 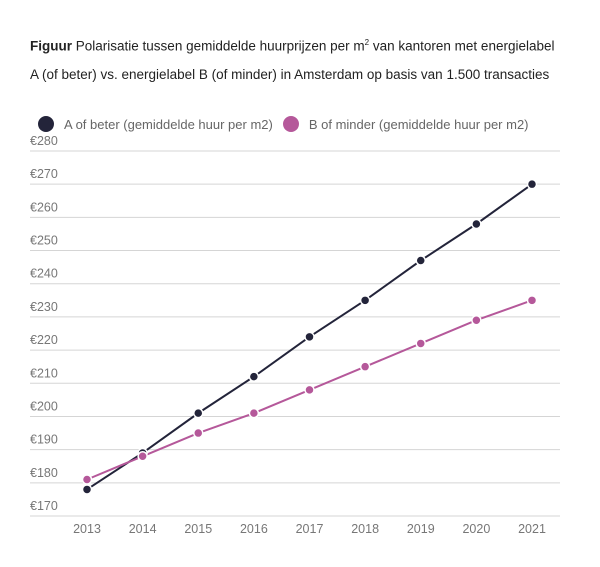 What do you see at coordinates (44, 307) in the screenshot?
I see `y-tick-label: €230` at bounding box center [44, 307].